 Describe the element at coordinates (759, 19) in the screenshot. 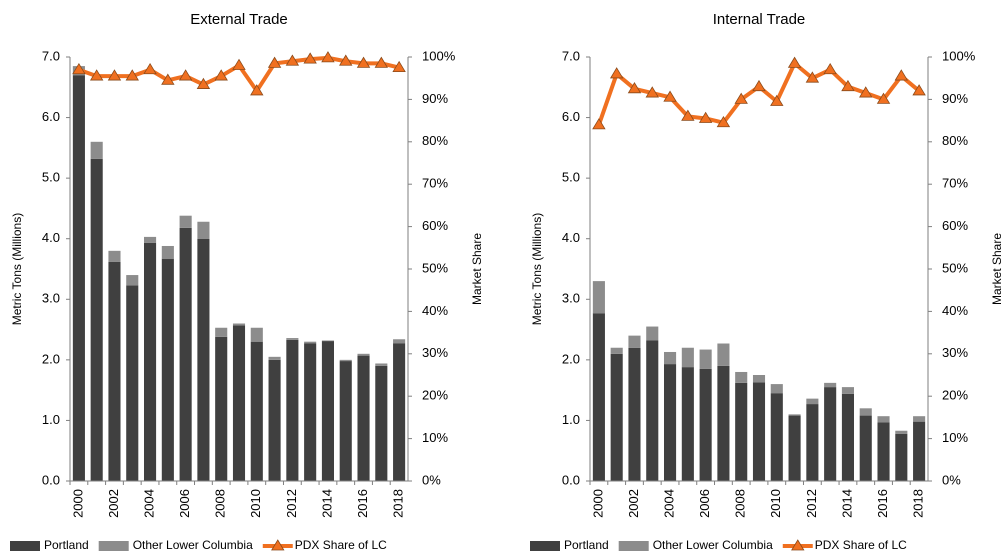

I see `chart-title: Internal Trade` at that location.